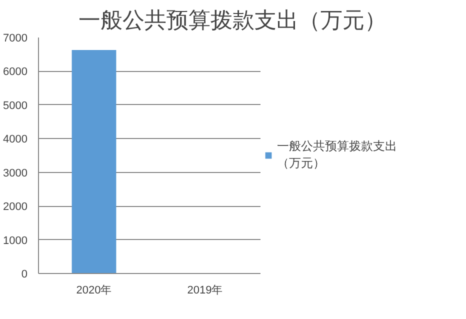 The height and width of the screenshot is (319, 466). I want to click on x-tick-label: 2020年, so click(94, 290).